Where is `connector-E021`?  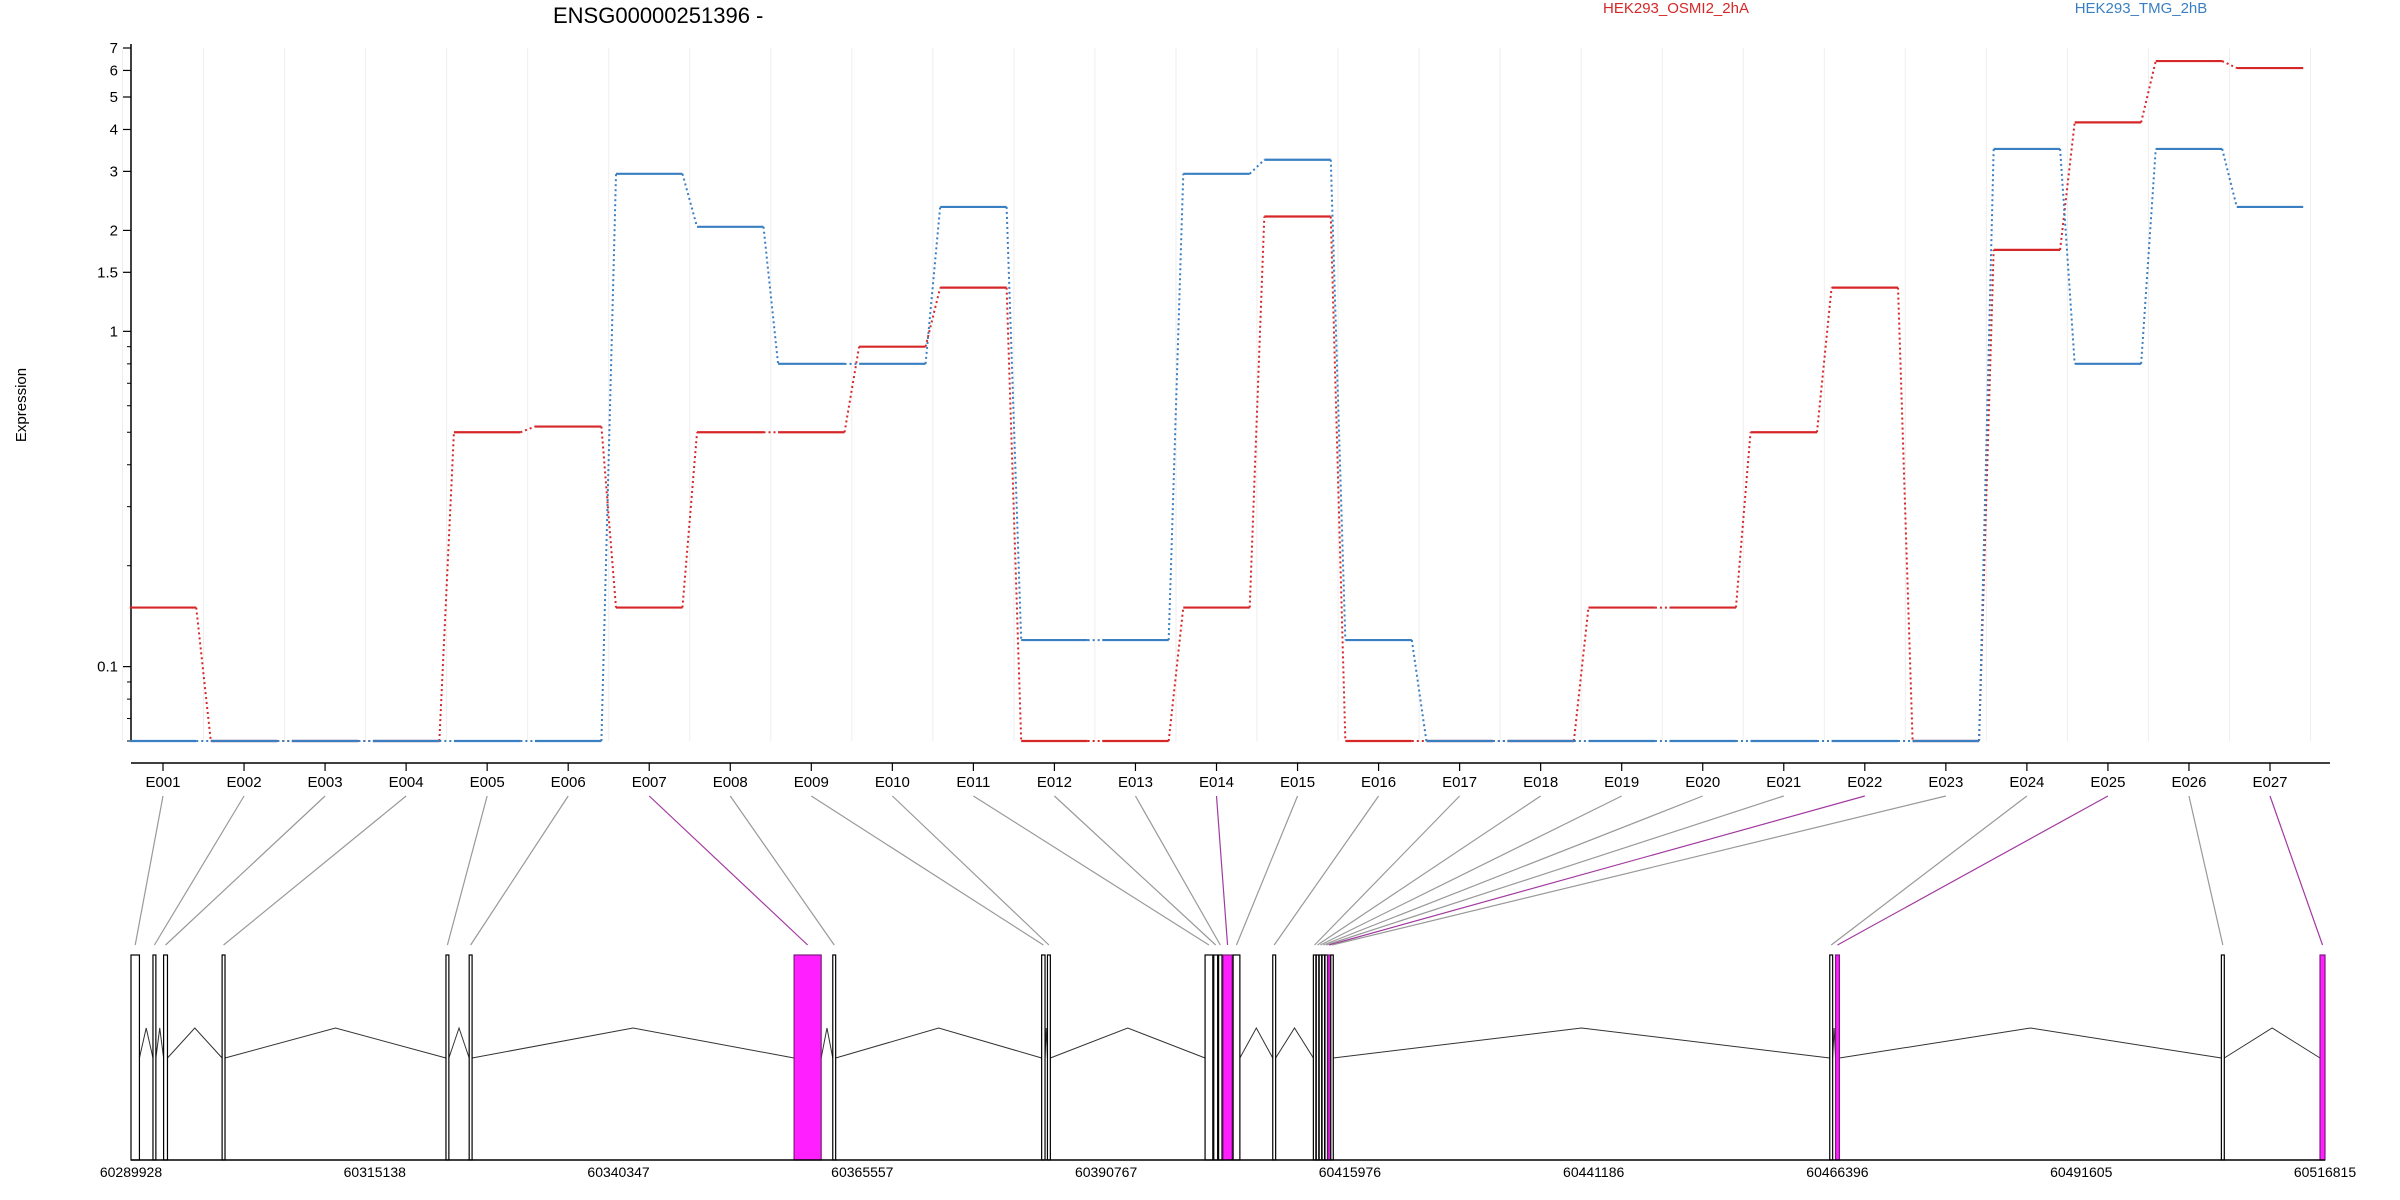 connector-E021 is located at coordinates (1554, 870).